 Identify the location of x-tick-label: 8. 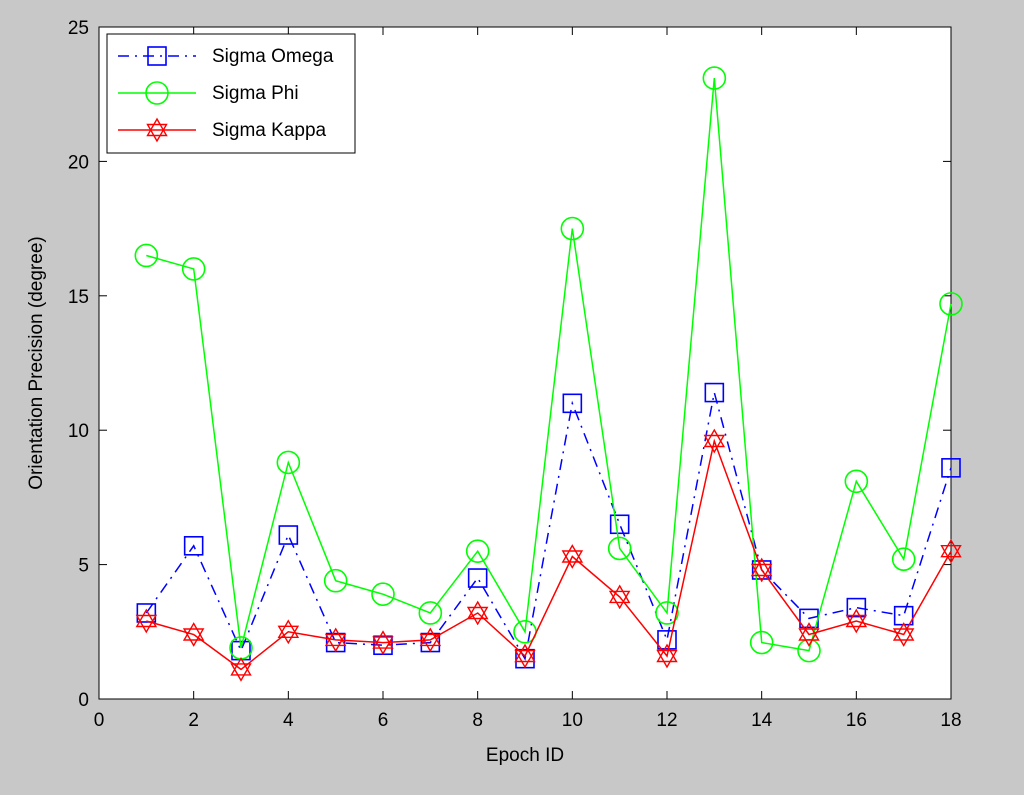
(477, 720).